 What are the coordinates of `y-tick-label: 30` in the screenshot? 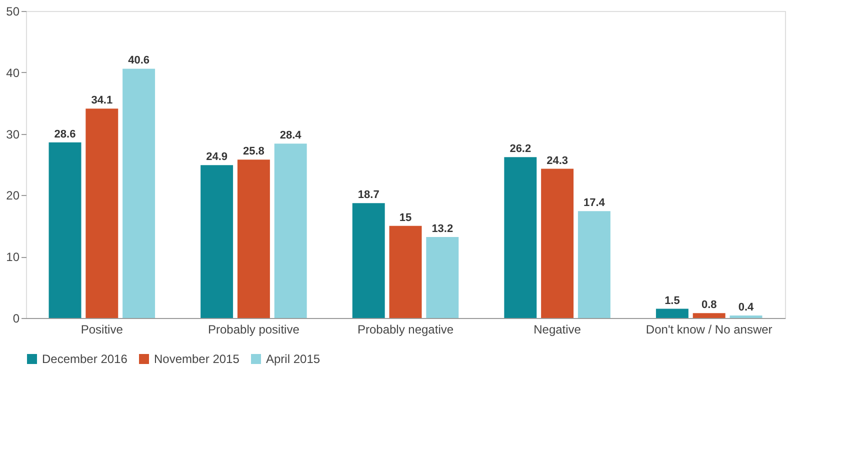 It's located at (13, 134).